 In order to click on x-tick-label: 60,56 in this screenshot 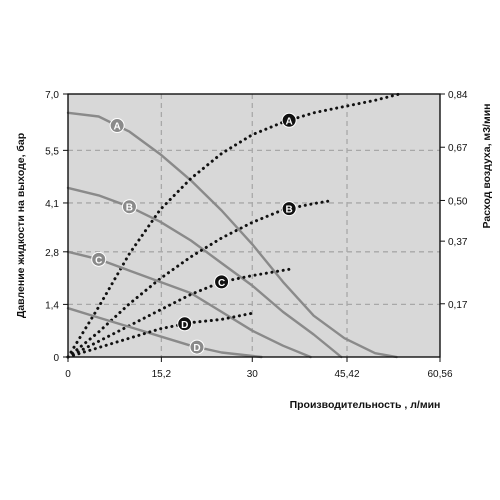, I will do `click(439, 374)`.